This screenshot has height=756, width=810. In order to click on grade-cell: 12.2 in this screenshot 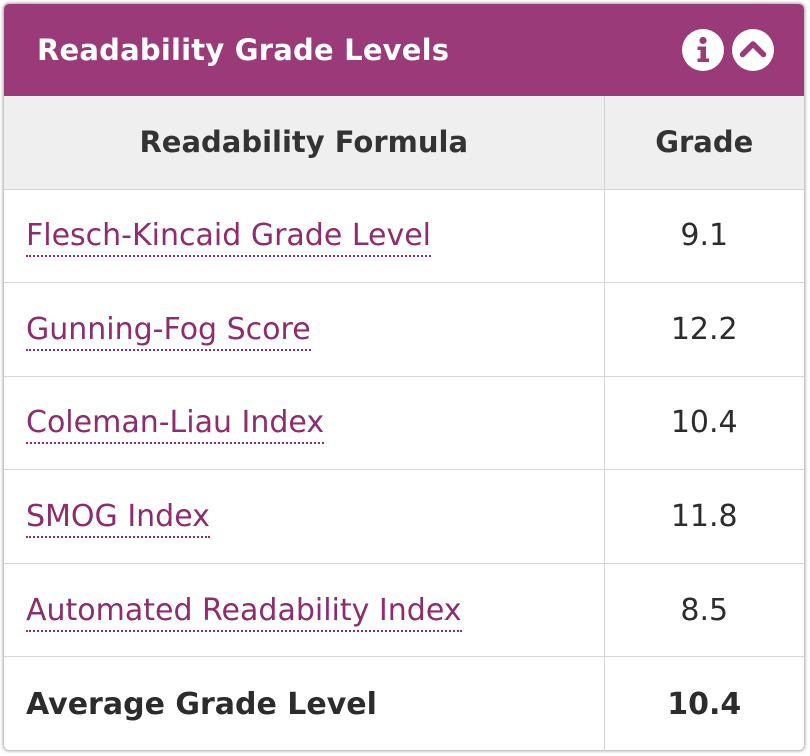, I will do `click(704, 329)`.